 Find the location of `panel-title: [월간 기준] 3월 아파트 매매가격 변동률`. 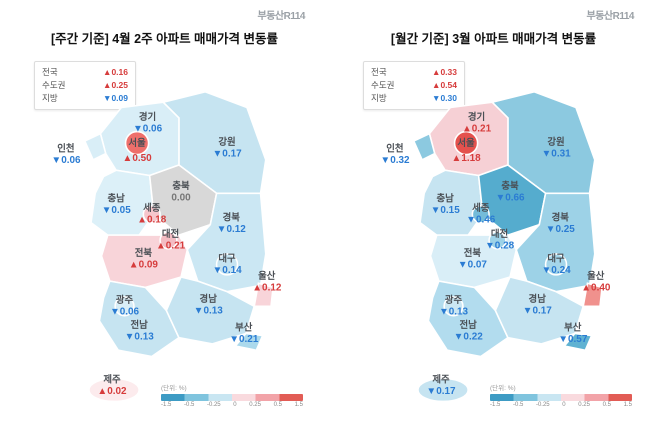

panel-title: [월간 기준] 3월 아파트 매매가격 변동률 is located at coordinates (493, 39).